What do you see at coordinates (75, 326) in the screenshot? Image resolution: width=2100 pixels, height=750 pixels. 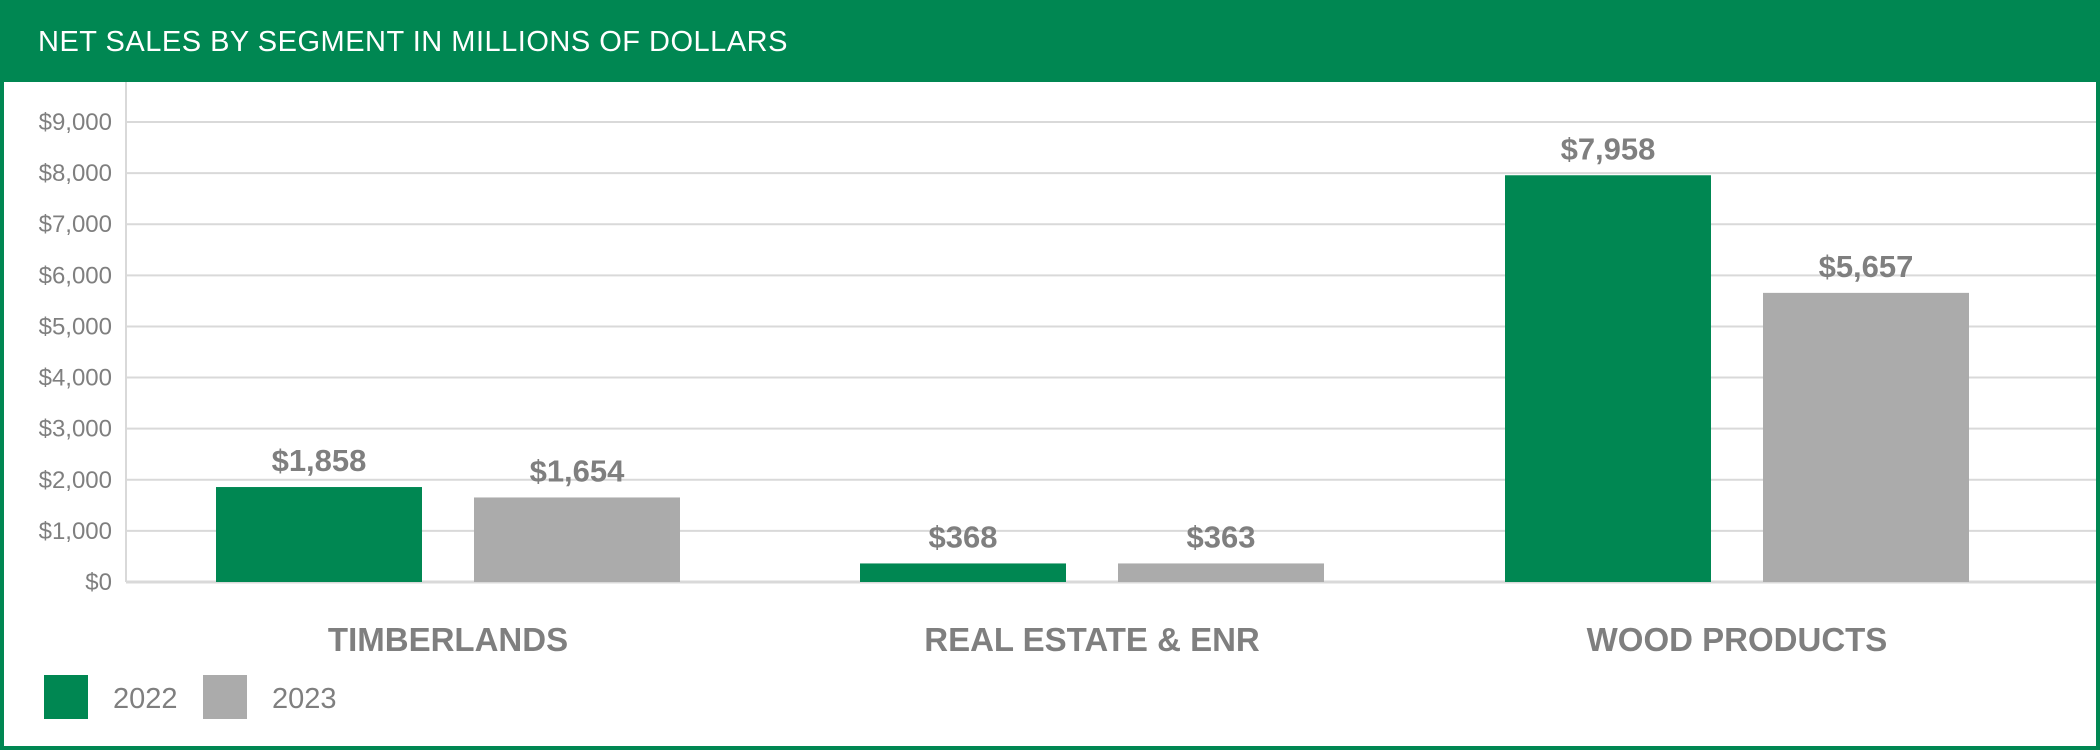 I see `y-tick-label: $5,000` at bounding box center [75, 326].